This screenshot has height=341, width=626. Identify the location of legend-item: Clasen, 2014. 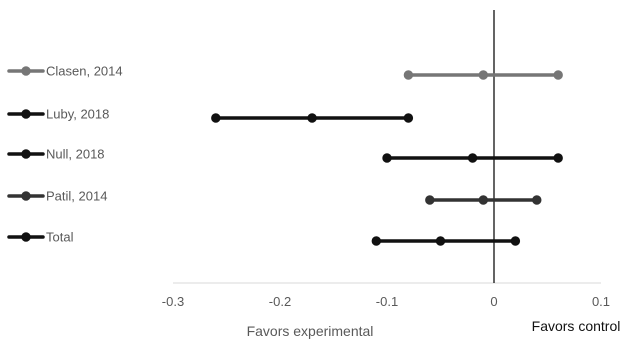
(65, 71).